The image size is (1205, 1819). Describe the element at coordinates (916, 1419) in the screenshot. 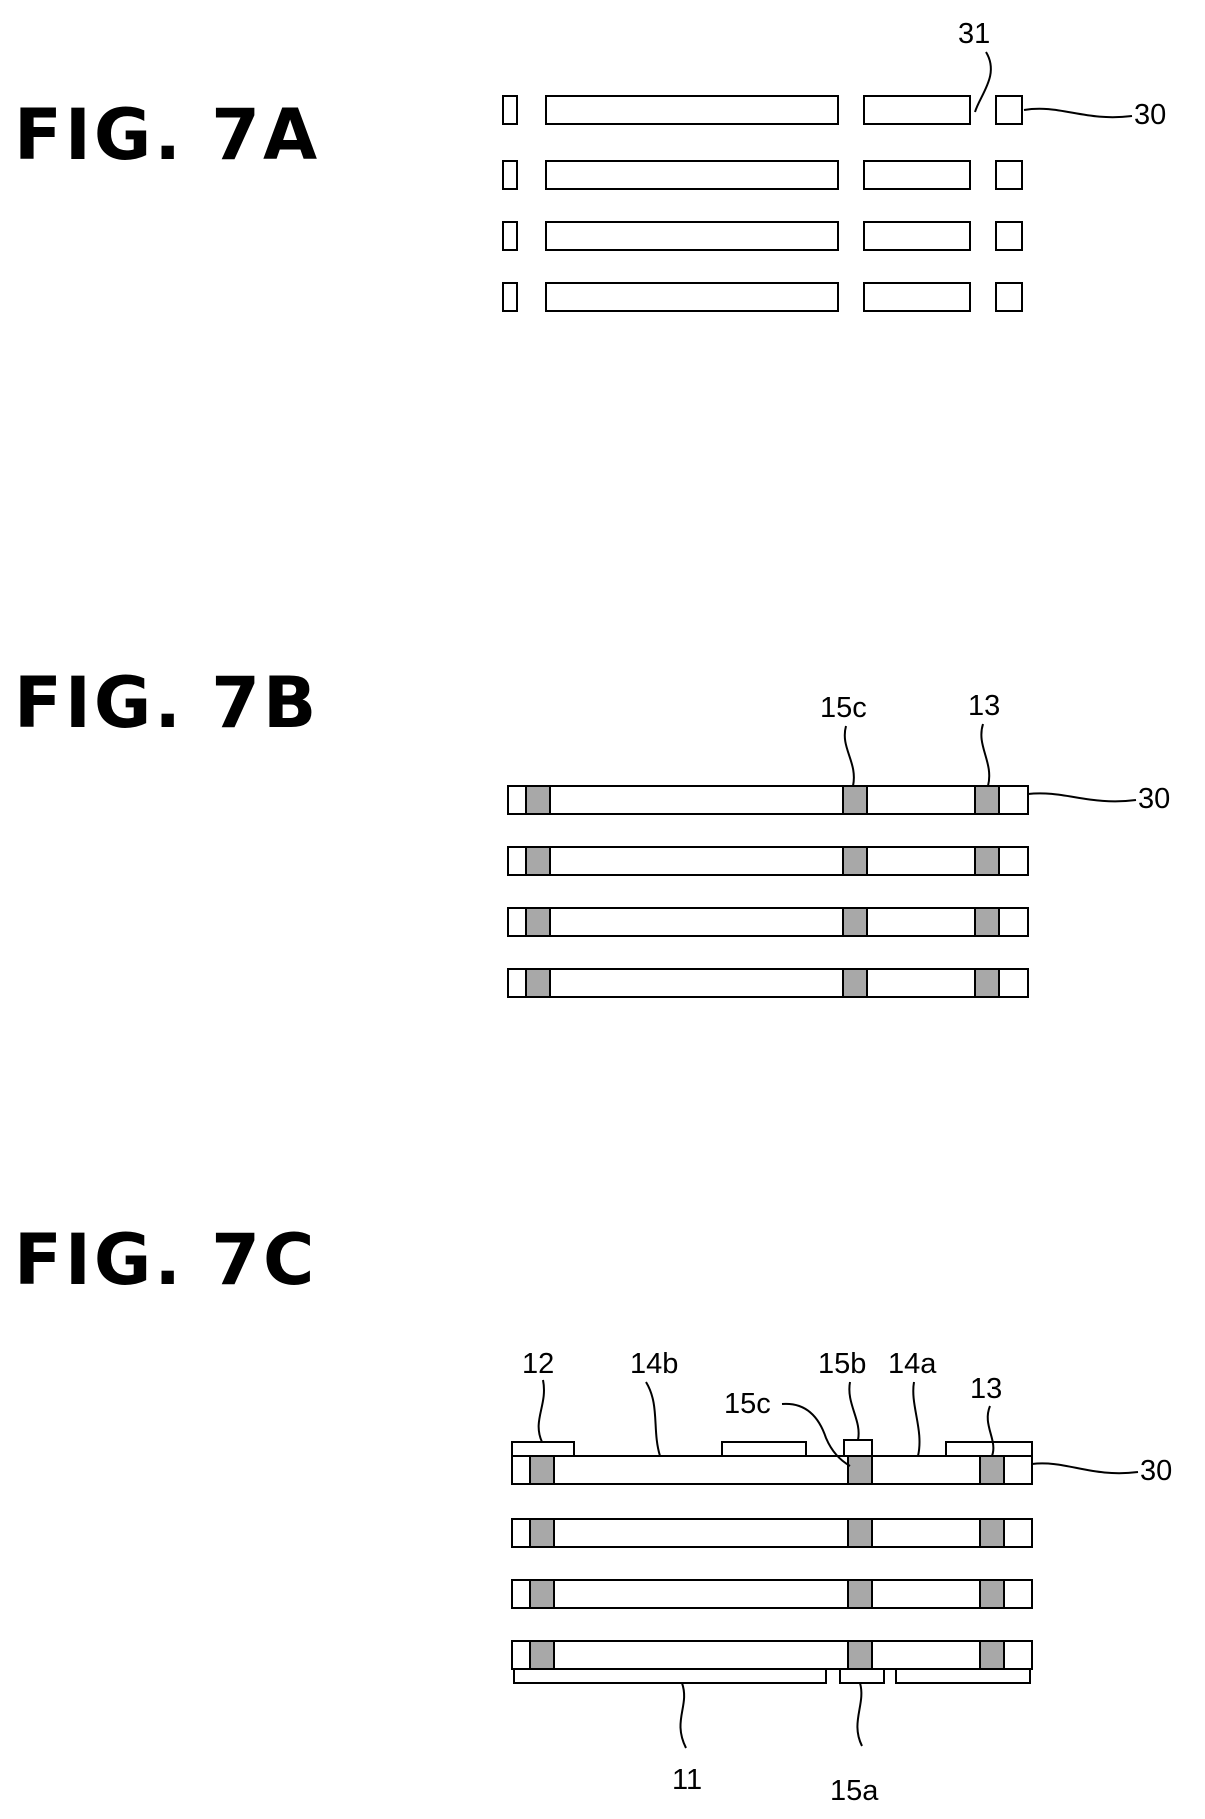

I see `leader-14a` at that location.